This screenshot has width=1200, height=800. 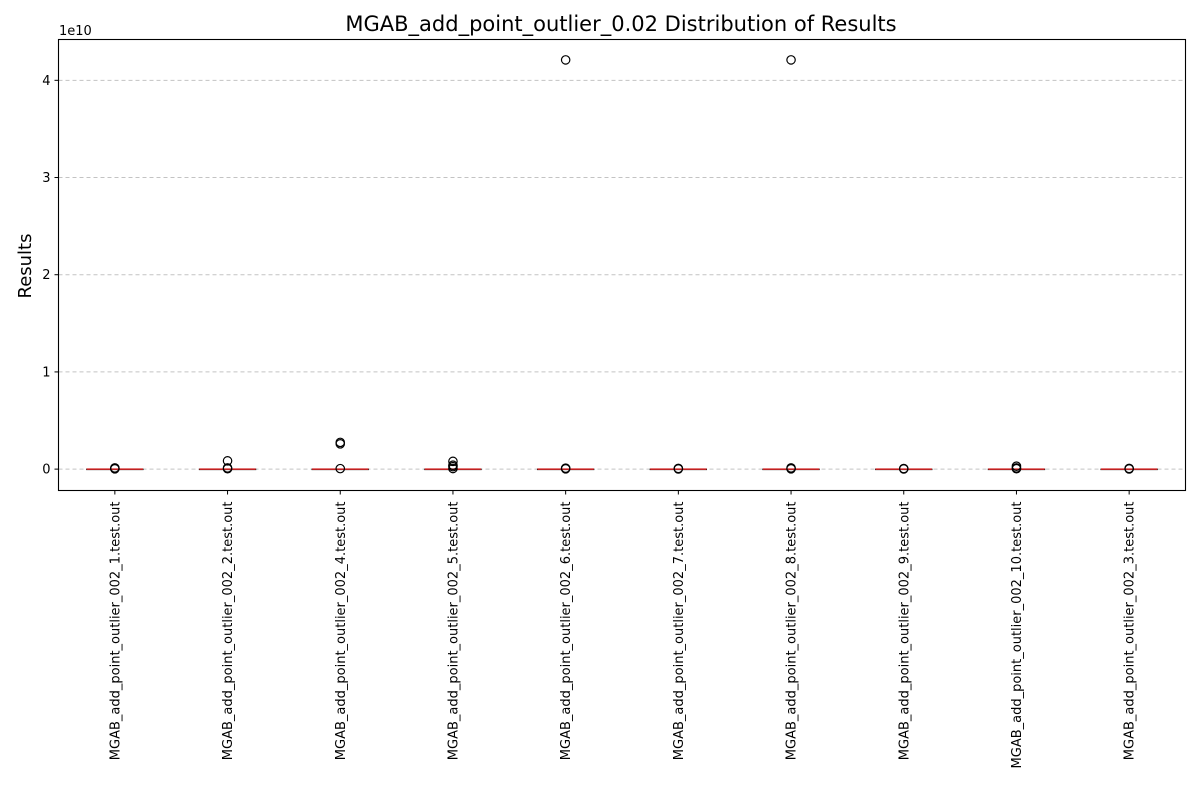 What do you see at coordinates (904, 631) in the screenshot?
I see `x-tick-label: MGAB_add_point_outlier_002_9.test.out` at bounding box center [904, 631].